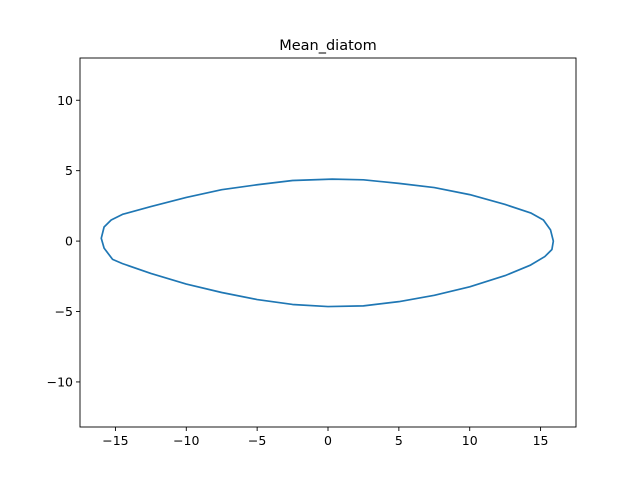  I want to click on y-axis: −10 −5 0 5 10, so click(63, 241).